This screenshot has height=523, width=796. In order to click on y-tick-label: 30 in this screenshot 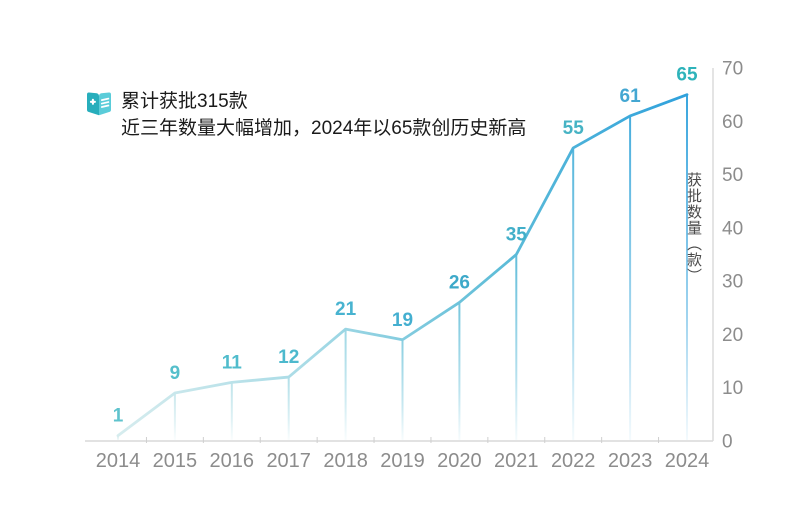, I will do `click(732, 282)`.